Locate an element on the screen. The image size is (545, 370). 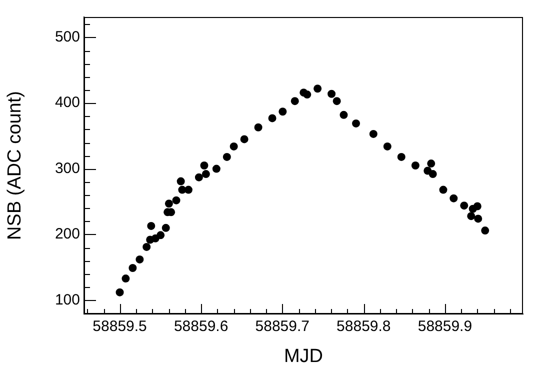
x-tick-label: 58859.6 is located at coordinates (201, 327).